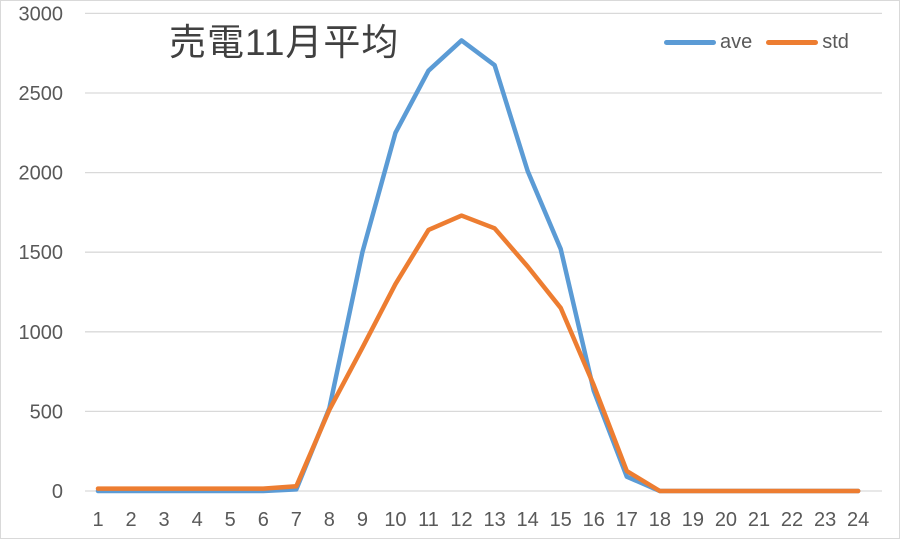 Image resolution: width=900 pixels, height=539 pixels. What do you see at coordinates (395, 520) in the screenshot?
I see `x-tick-label-10: 10` at bounding box center [395, 520].